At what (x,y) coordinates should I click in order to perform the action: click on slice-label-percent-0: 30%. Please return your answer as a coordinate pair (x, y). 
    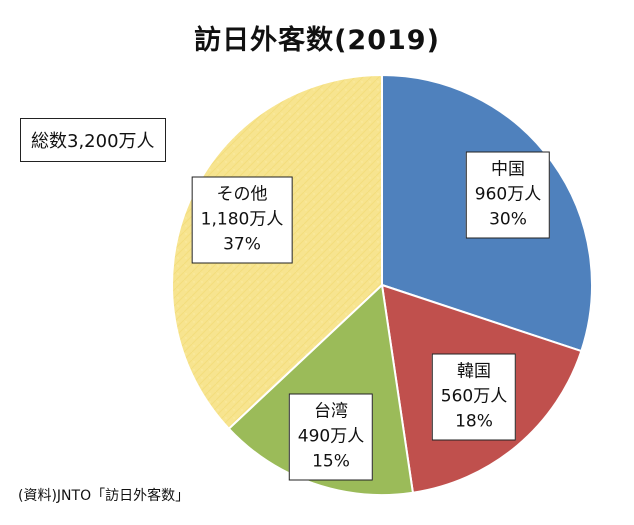
    Looking at the image, I should click on (508, 219).